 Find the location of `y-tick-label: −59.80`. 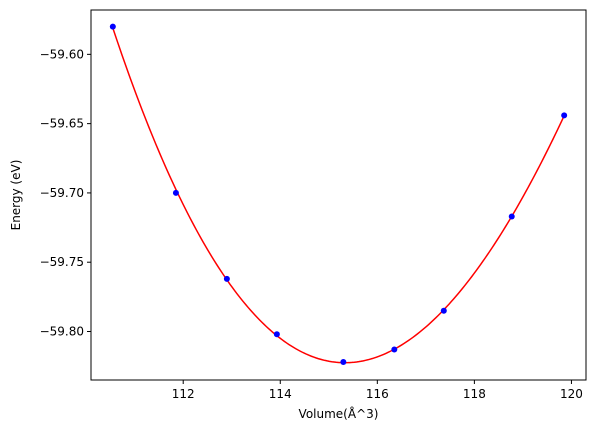

y-tick-label: −59.80 is located at coordinates (62, 331).